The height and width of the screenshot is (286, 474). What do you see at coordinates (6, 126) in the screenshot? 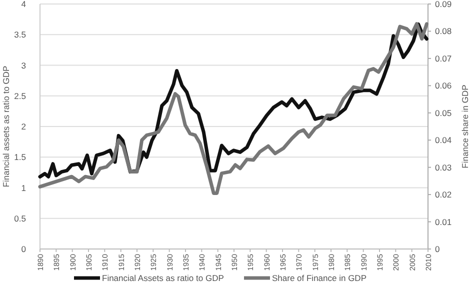
I see `y-axis-title: Financial assets as ratio to GDP` at bounding box center [6, 126].